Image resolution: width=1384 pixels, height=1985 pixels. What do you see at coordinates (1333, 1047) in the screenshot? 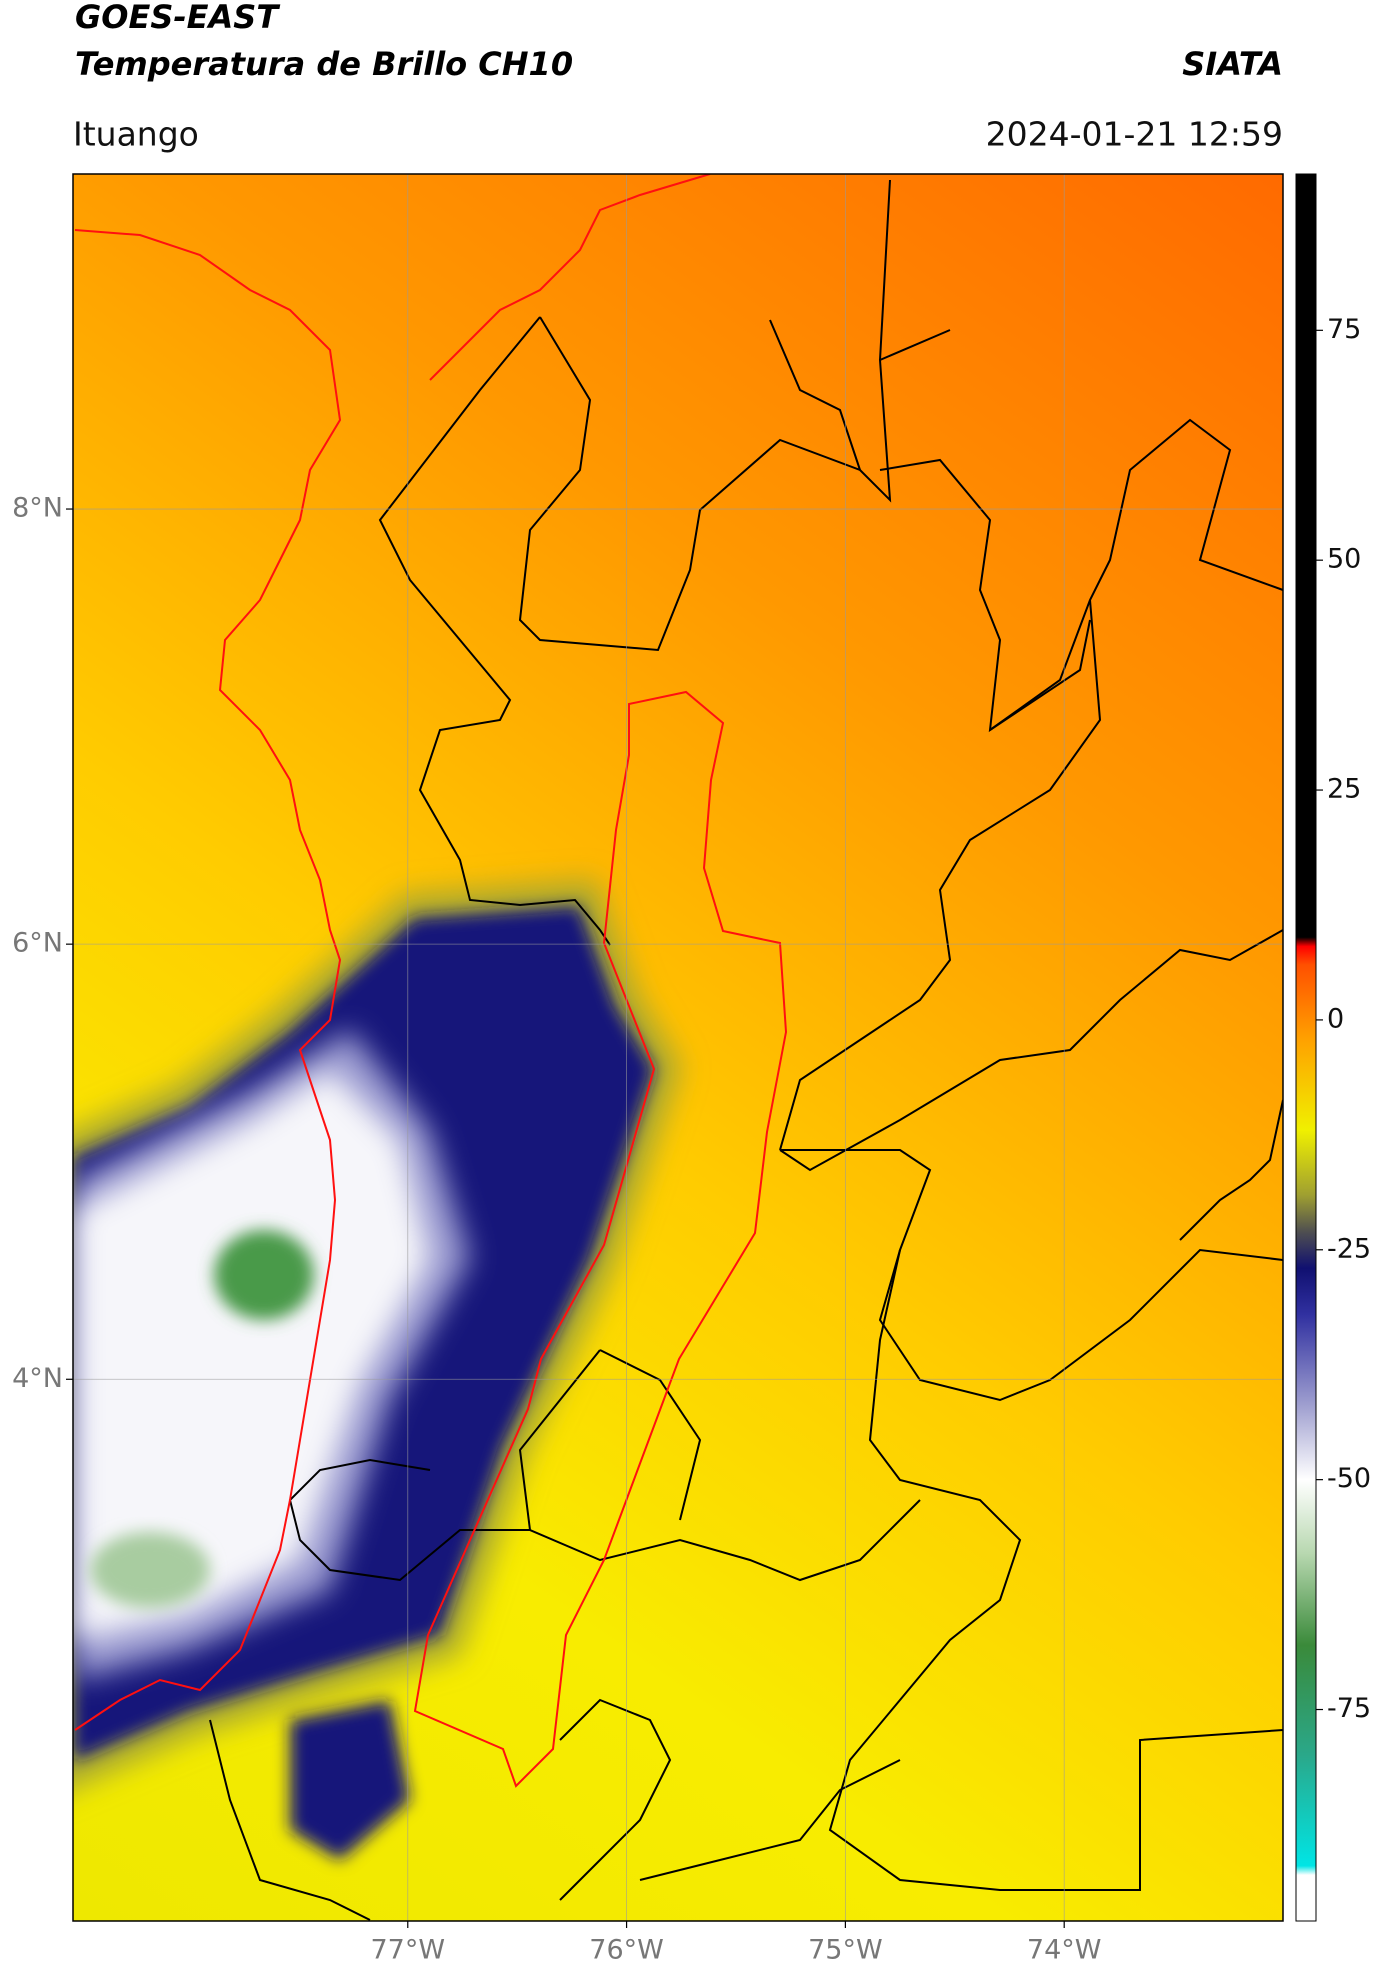
I see `colorbar: 75 50 25 0 -25 -50 -75` at bounding box center [1333, 1047].